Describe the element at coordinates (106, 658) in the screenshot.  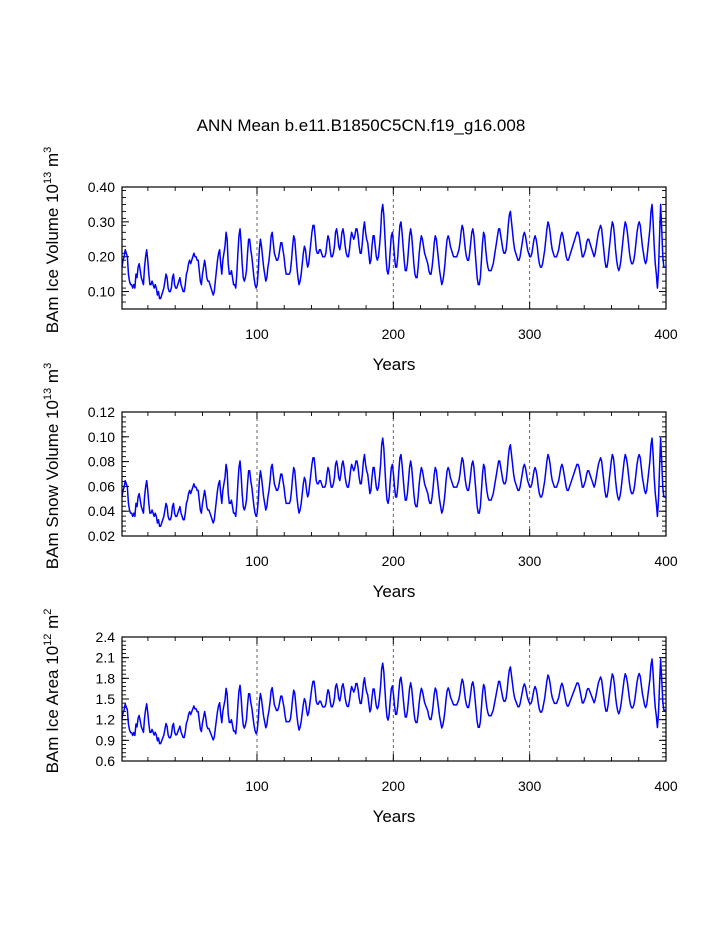
I see `y-tick-label: 2.1` at that location.